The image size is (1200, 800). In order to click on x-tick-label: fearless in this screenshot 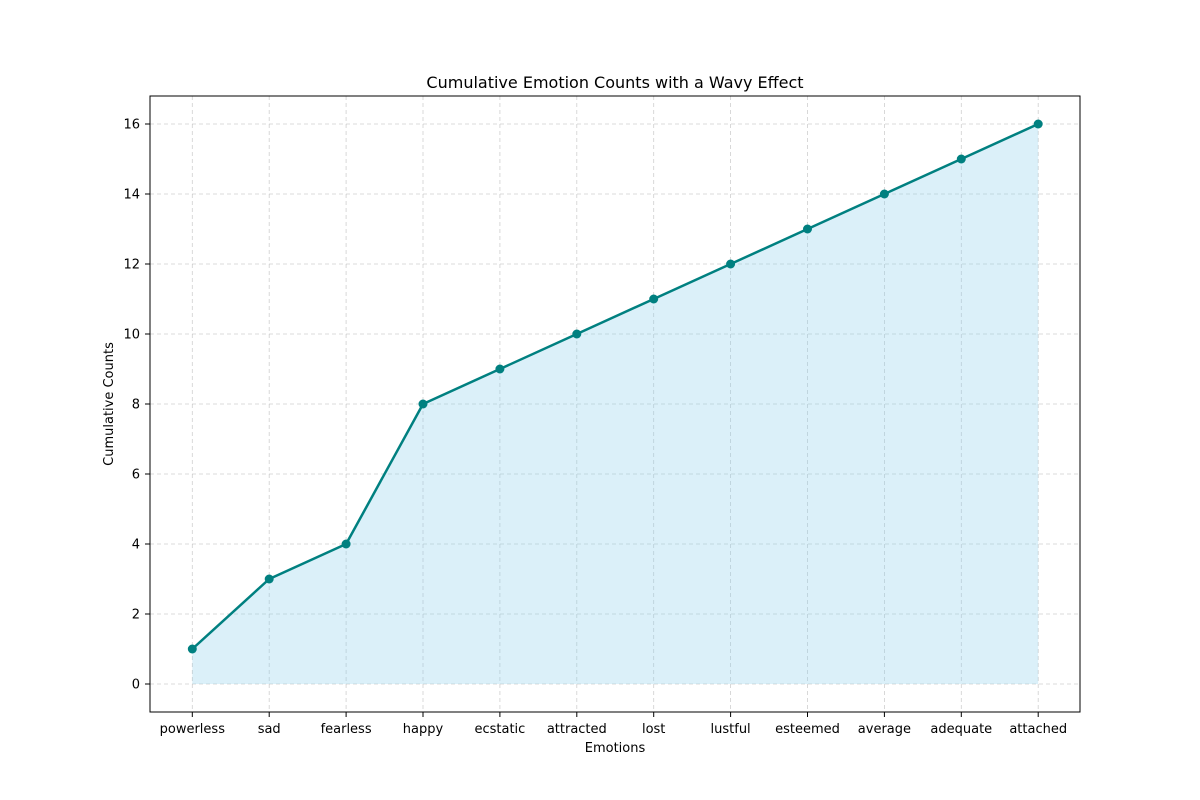, I will do `click(346, 729)`.